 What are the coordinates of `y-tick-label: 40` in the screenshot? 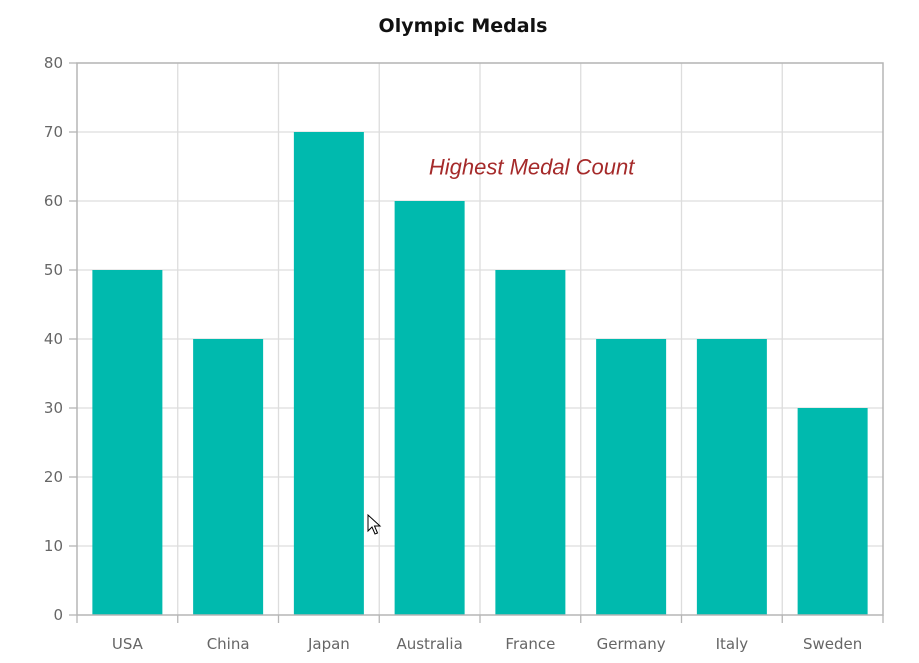 It's located at (53, 339).